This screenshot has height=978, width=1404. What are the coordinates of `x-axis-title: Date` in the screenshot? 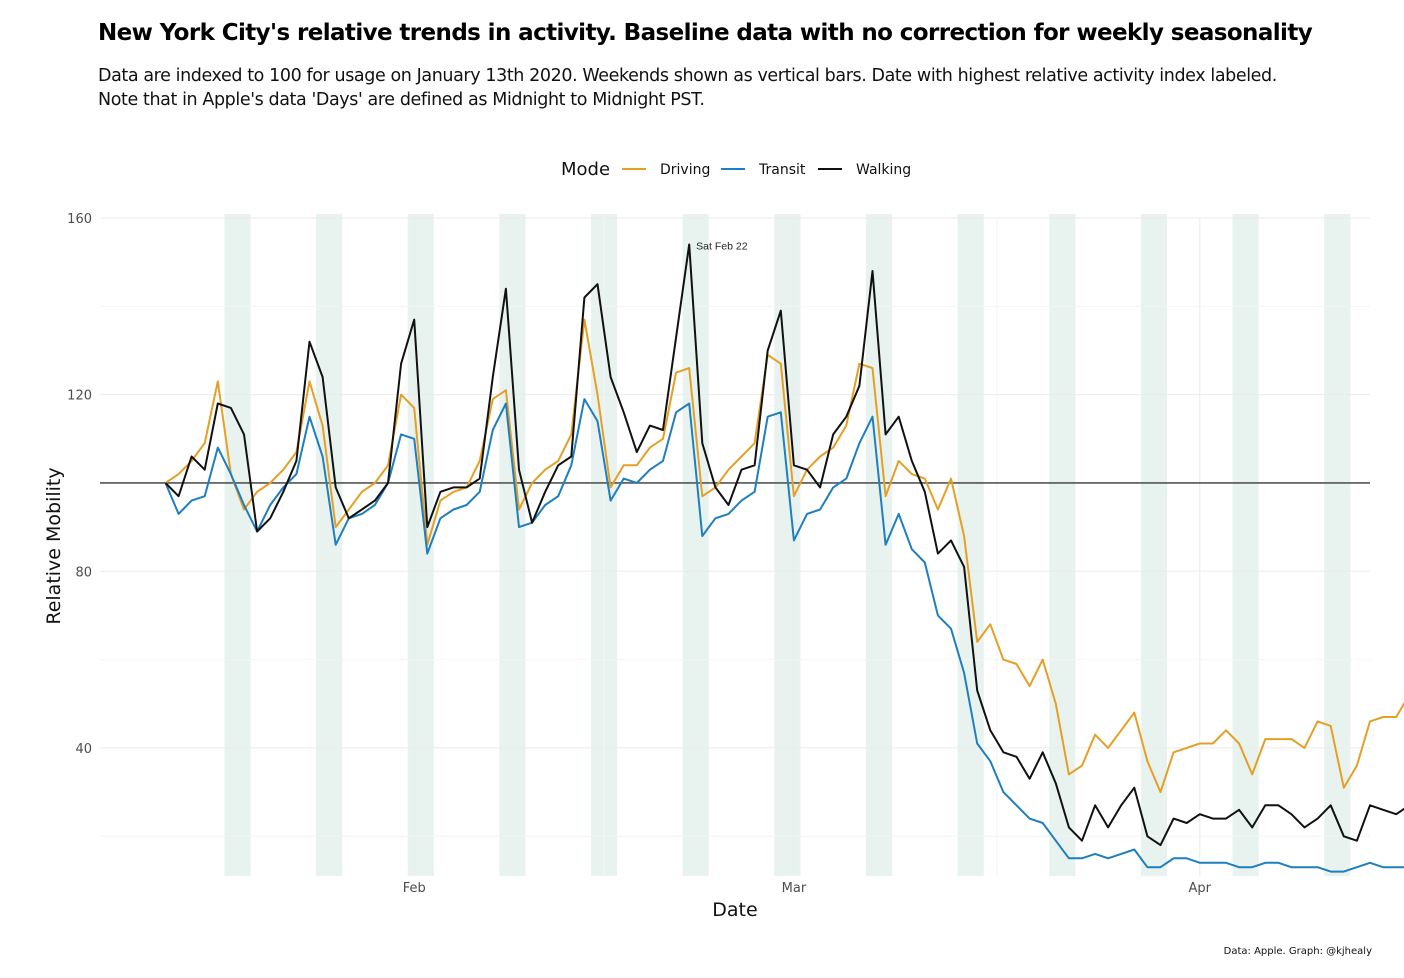 It's located at (734, 910).